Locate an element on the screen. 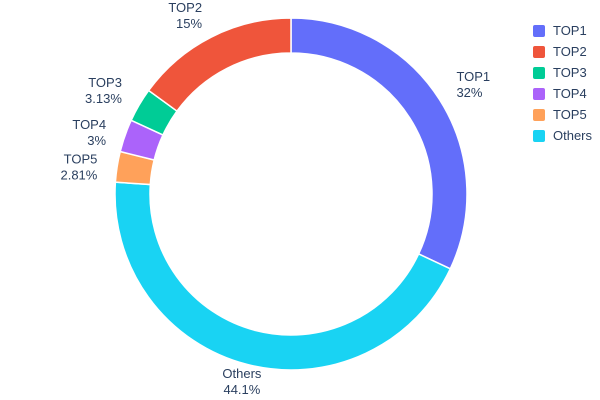  legend-item-top1: TOP1 is located at coordinates (562, 30).